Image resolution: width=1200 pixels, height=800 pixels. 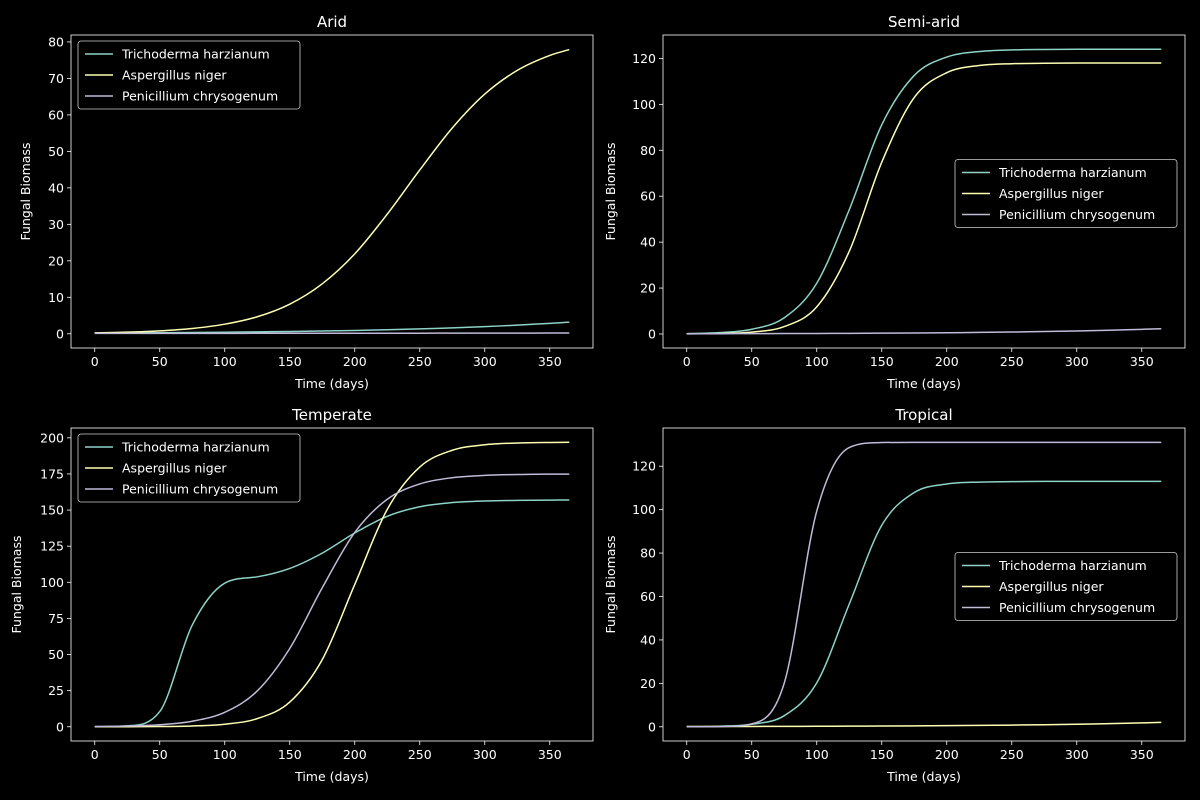 What do you see at coordinates (923, 415) in the screenshot?
I see `subplot-title: Tropical` at bounding box center [923, 415].